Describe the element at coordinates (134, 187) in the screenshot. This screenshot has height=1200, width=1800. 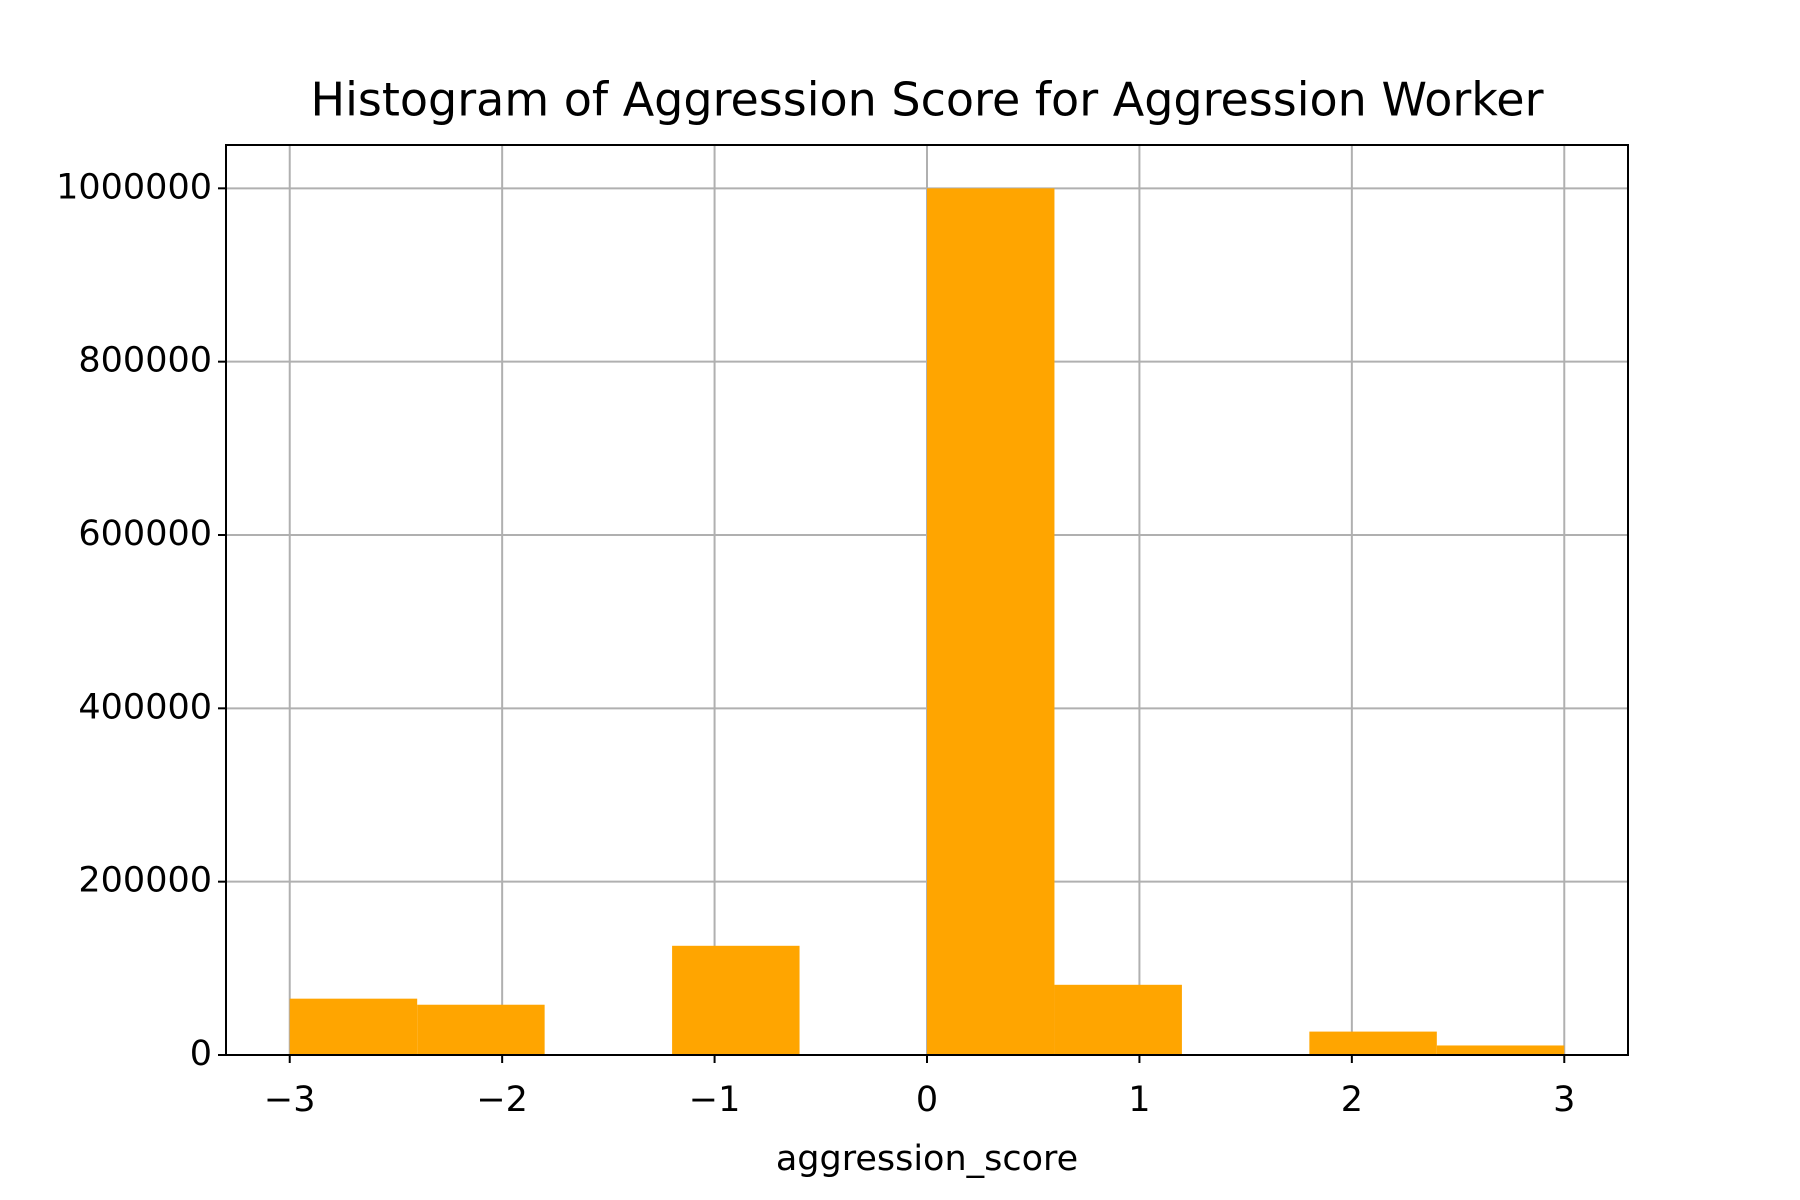
I see `y-tick-label: 1000000` at that location.